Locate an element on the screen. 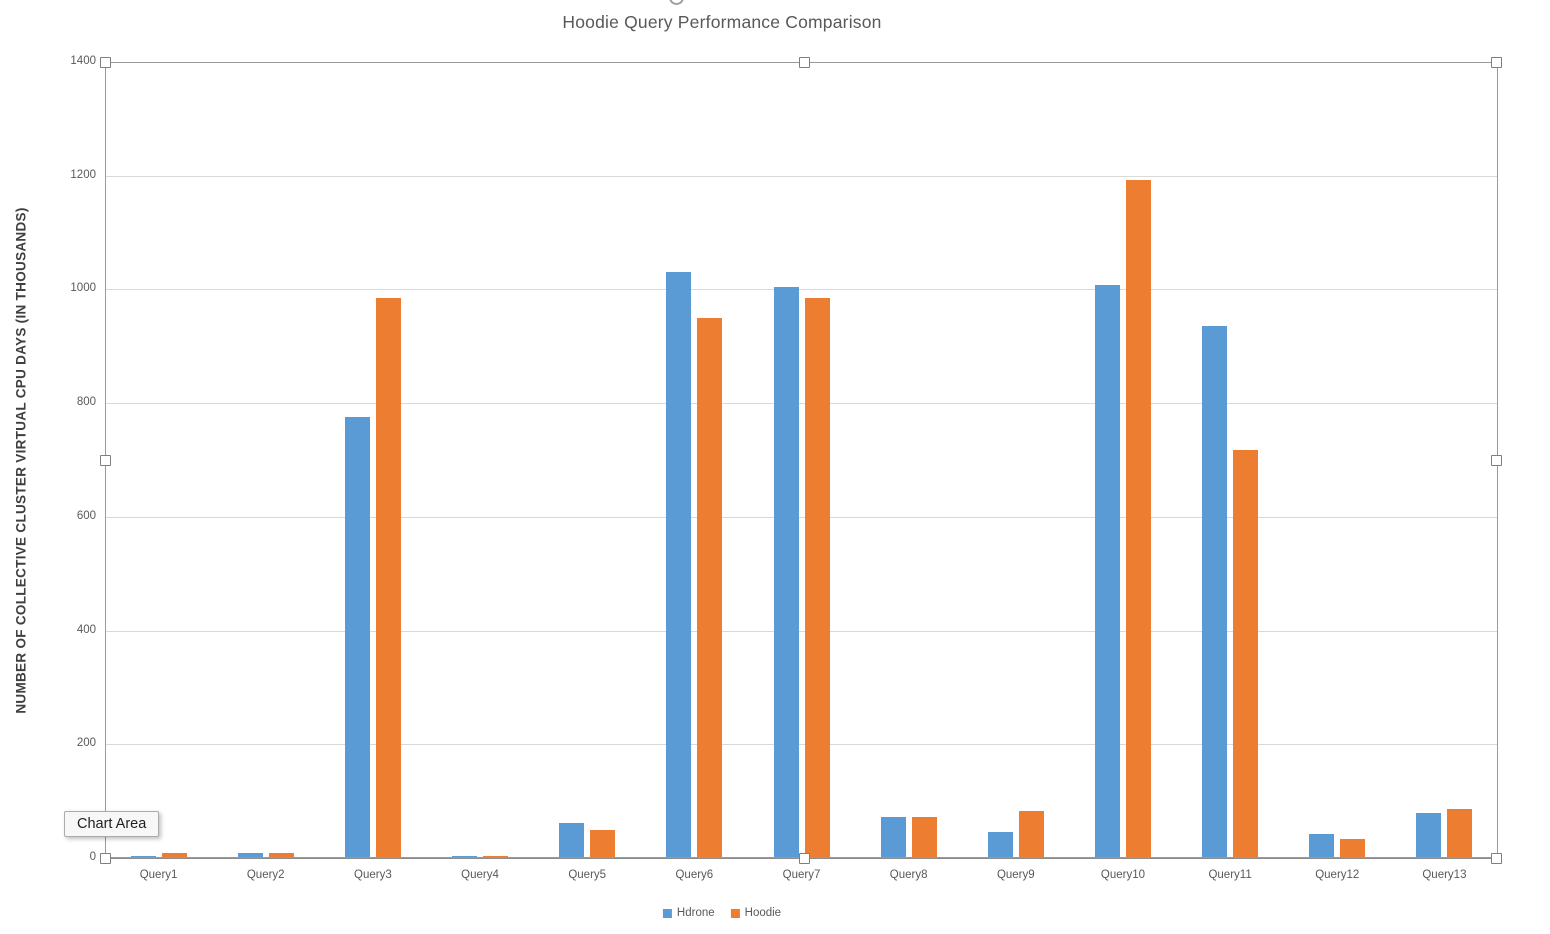  x-tick-label-query2: Query2 is located at coordinates (265, 875).